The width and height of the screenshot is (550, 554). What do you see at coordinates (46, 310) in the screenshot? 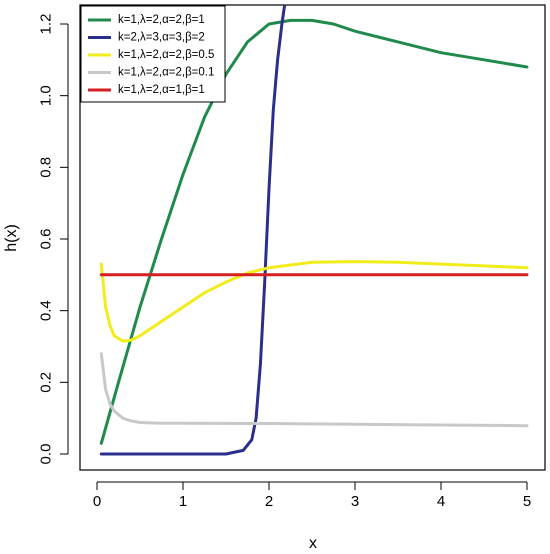
I see `y-tick-label: 0.4` at bounding box center [46, 310].